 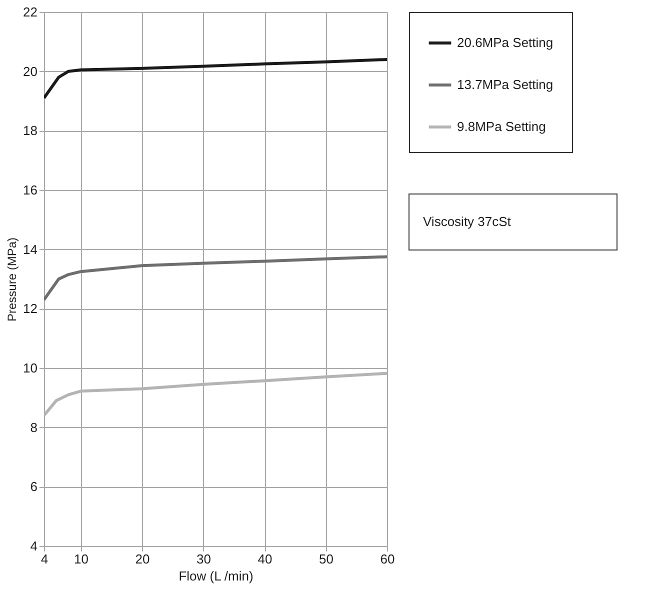 What do you see at coordinates (216, 576) in the screenshot?
I see `x-axis-title: Flow (L /min)` at bounding box center [216, 576].